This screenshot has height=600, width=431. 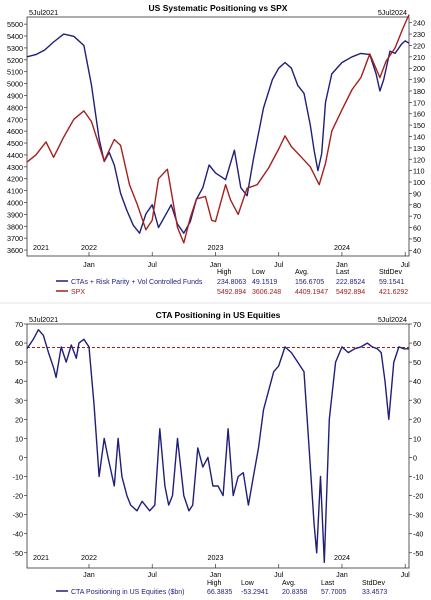 I want to click on chart-1-stats-value: 49.1519, so click(x=264, y=282).